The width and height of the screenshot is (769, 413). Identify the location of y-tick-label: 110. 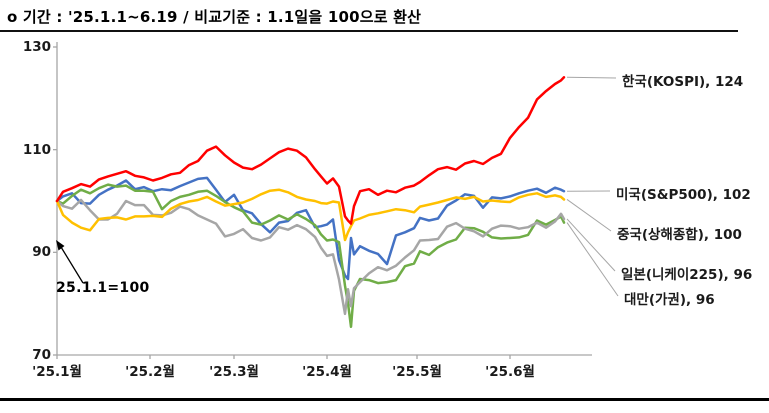
(36, 149).